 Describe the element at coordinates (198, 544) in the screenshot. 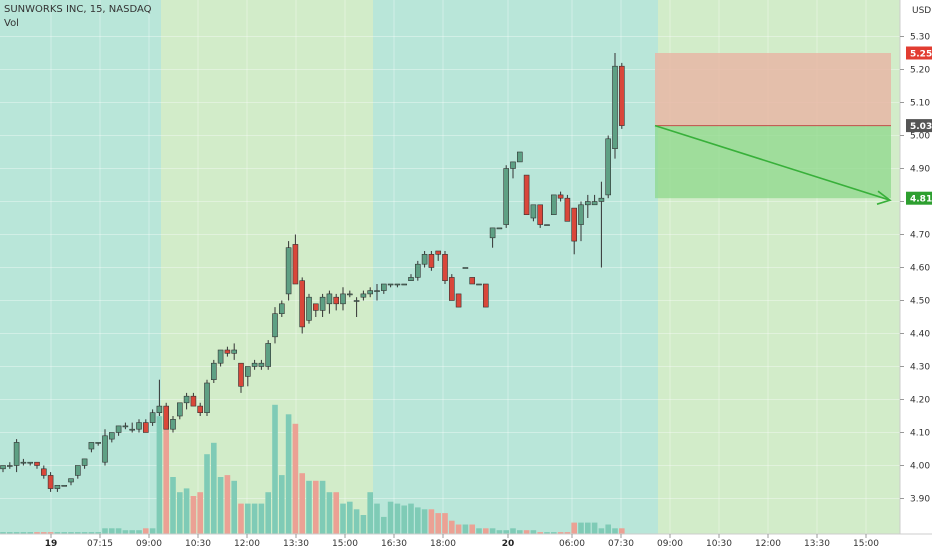

I see `time-tick-label: 10:30` at that location.